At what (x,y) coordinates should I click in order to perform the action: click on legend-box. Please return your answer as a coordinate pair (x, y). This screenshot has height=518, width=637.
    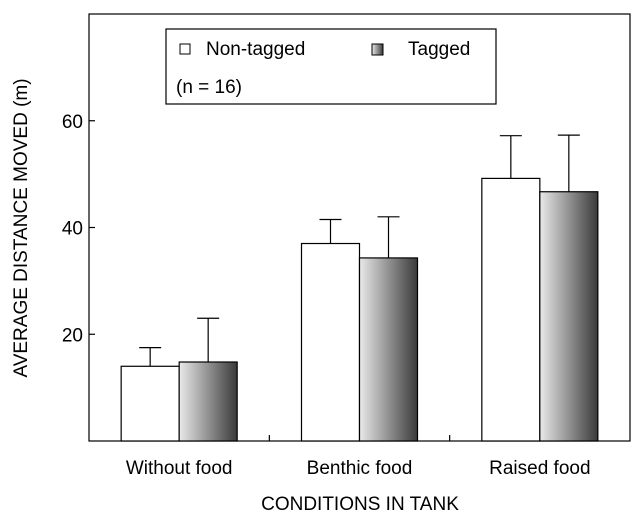
    Looking at the image, I should click on (331, 66).